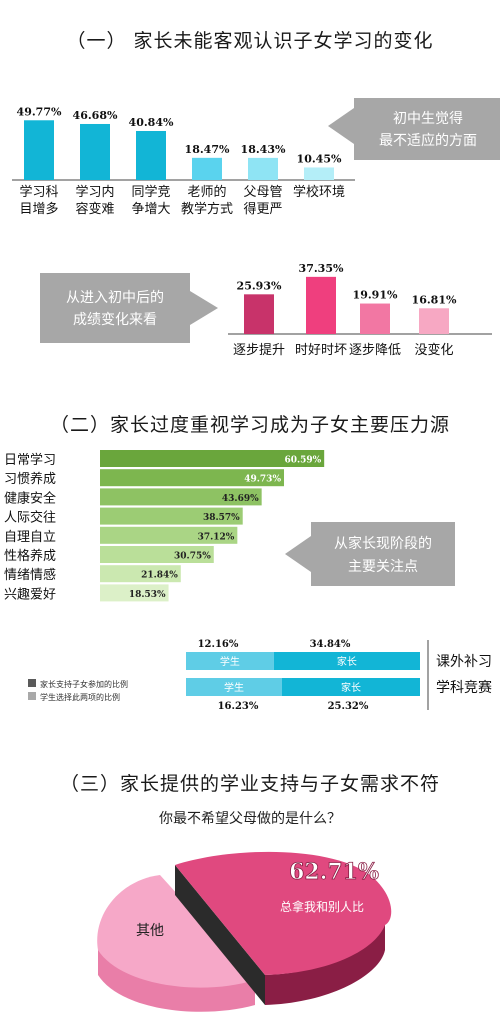  Describe the element at coordinates (115, 297) in the screenshot. I see `callout-2-line-1: 从进入初中后的` at that location.